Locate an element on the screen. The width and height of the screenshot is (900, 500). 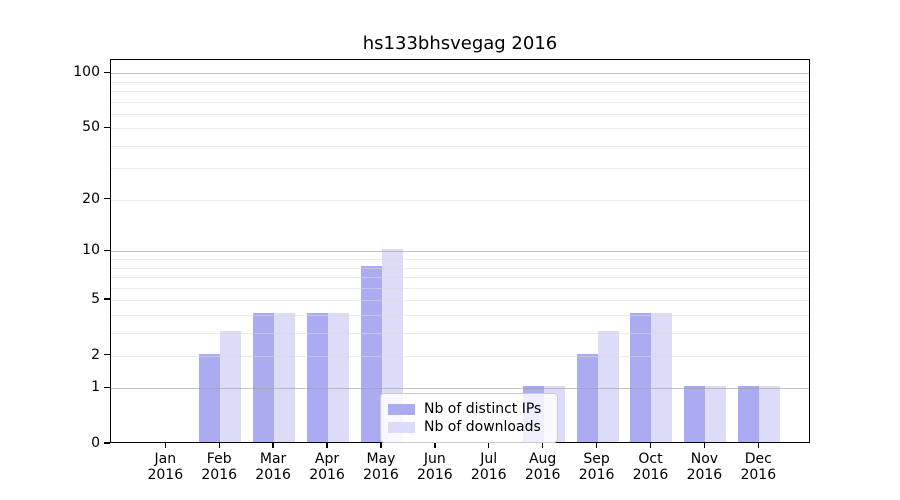
x-tick-month: Jun is located at coordinates (434, 459).